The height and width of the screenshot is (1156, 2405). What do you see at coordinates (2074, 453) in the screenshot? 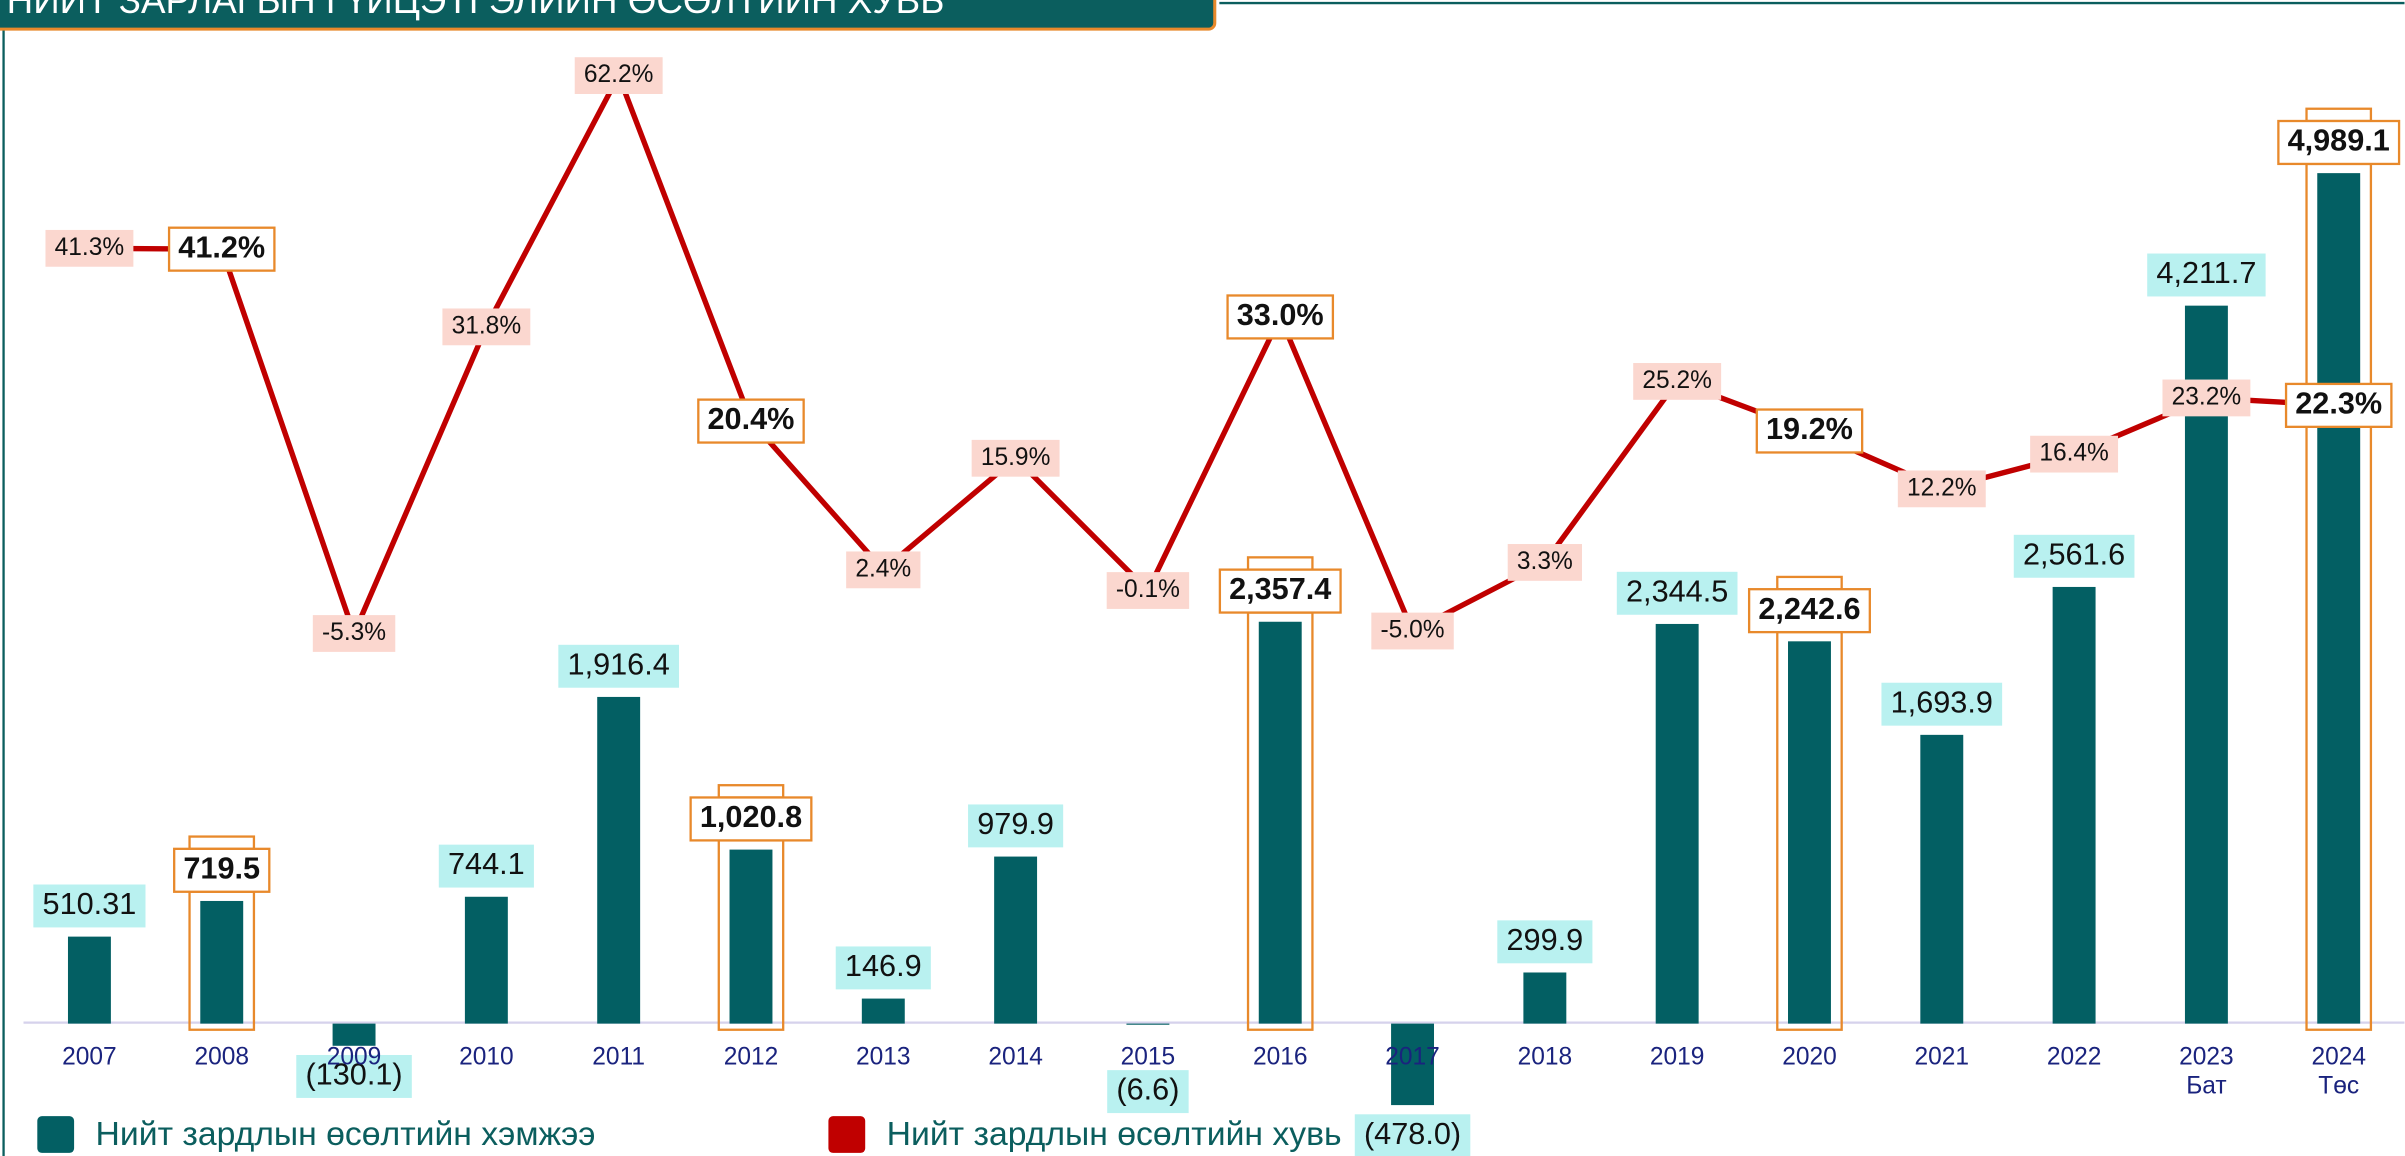
I see `data-label: 16.4%` at bounding box center [2074, 453].